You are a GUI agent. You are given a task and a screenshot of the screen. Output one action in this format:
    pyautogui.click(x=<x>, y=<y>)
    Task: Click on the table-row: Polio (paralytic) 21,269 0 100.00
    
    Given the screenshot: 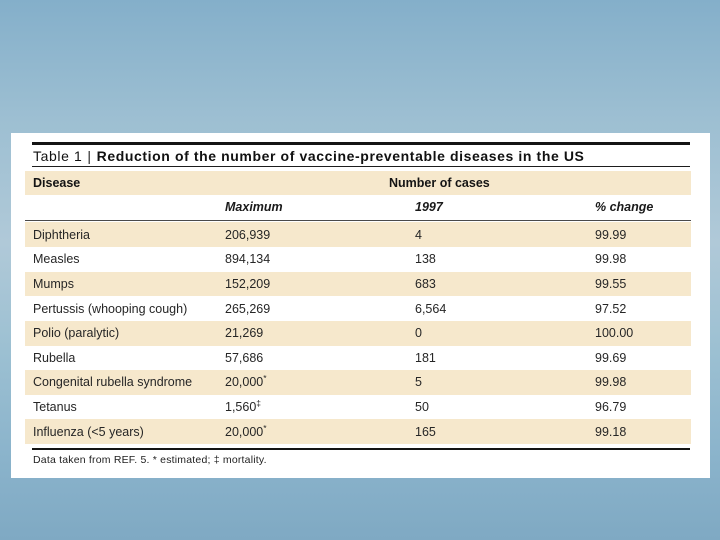 What is the action you would take?
    pyautogui.click(x=358, y=333)
    